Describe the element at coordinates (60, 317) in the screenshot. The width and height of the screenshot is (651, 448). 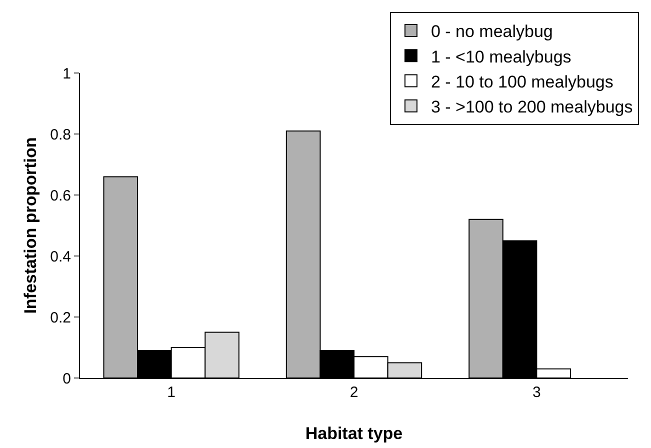
I see `y-tick-label: 0.2` at that location.